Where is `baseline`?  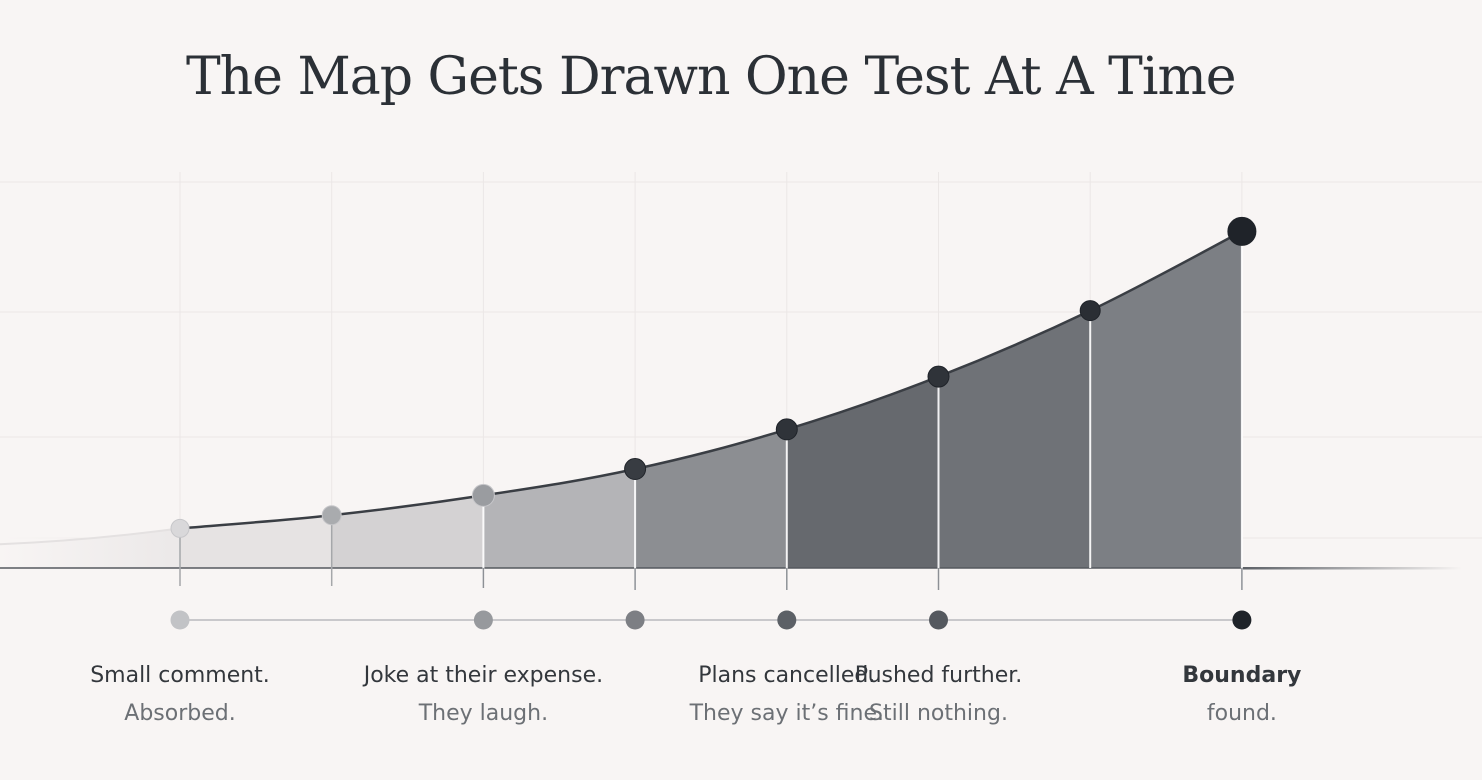
baseline is located at coordinates (731, 568).